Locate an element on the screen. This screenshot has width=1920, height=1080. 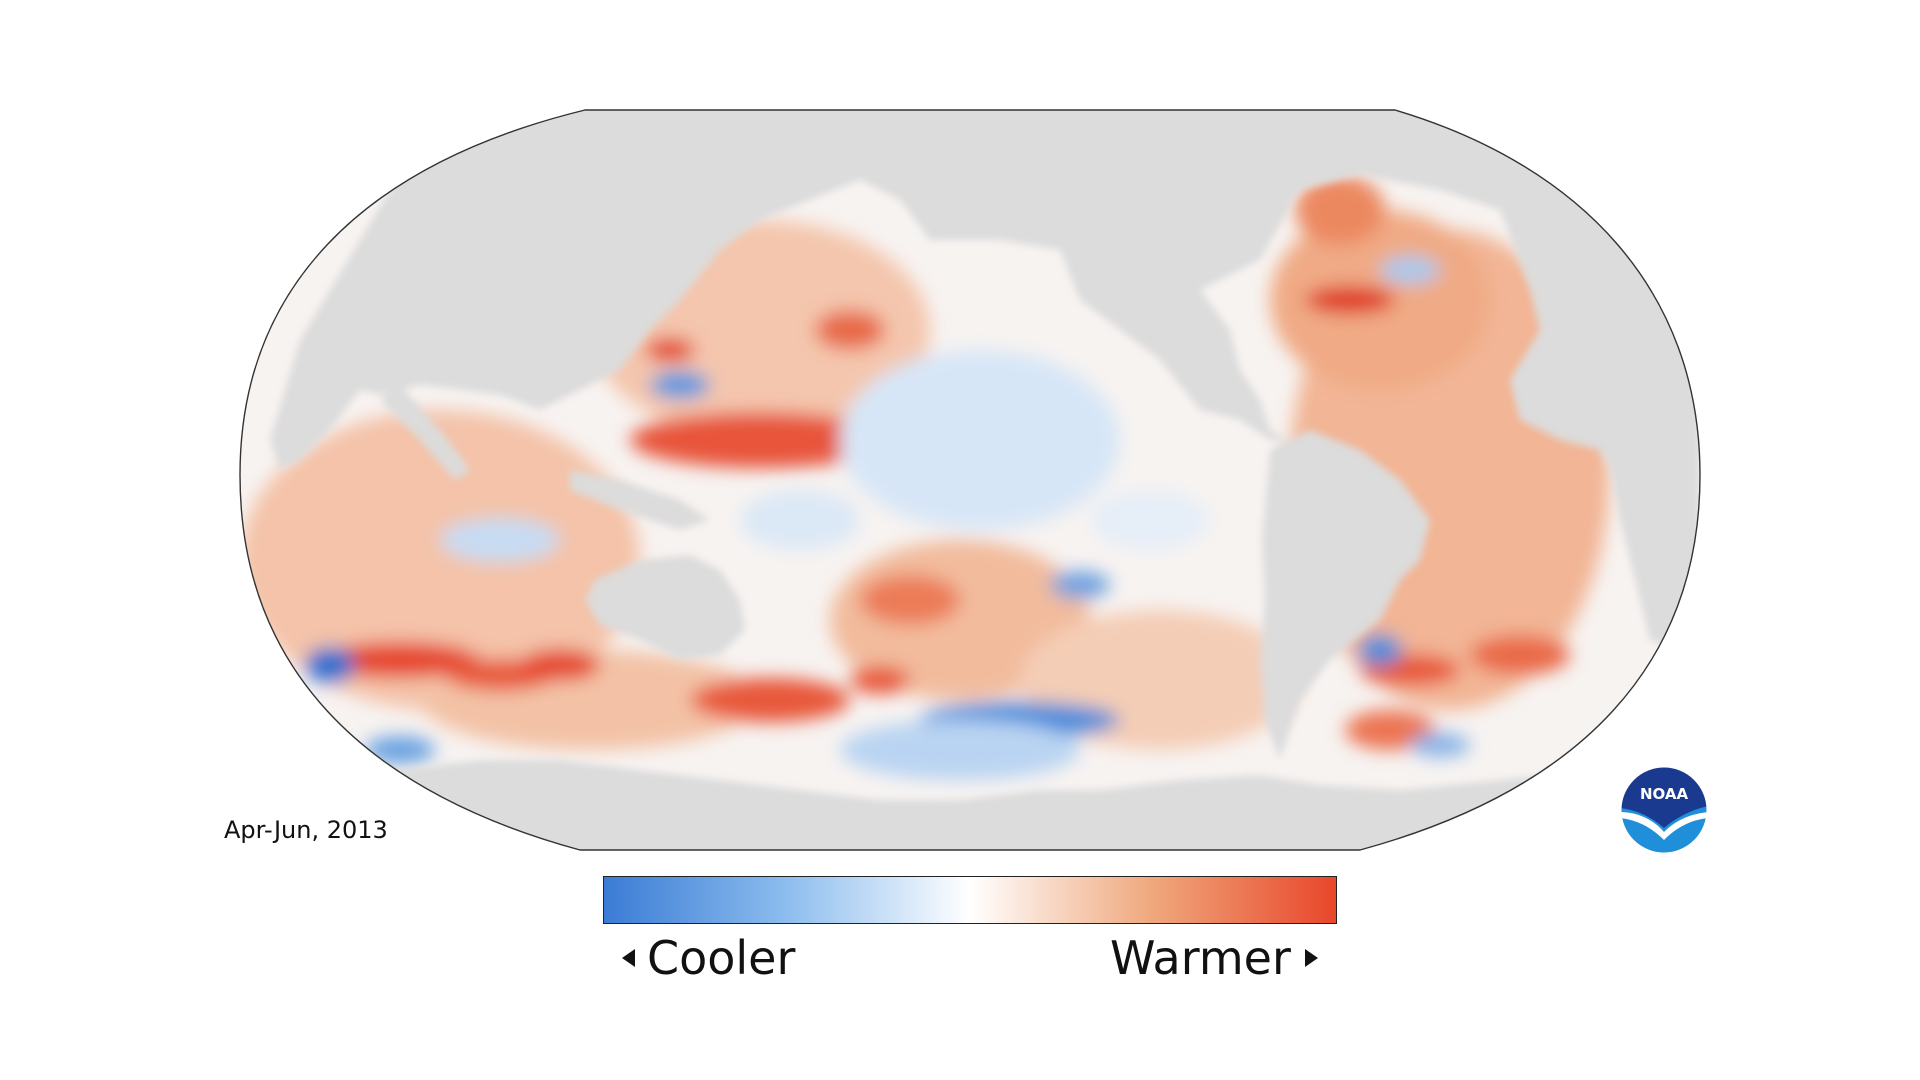
left-arrow-icon is located at coordinates (628, 958).